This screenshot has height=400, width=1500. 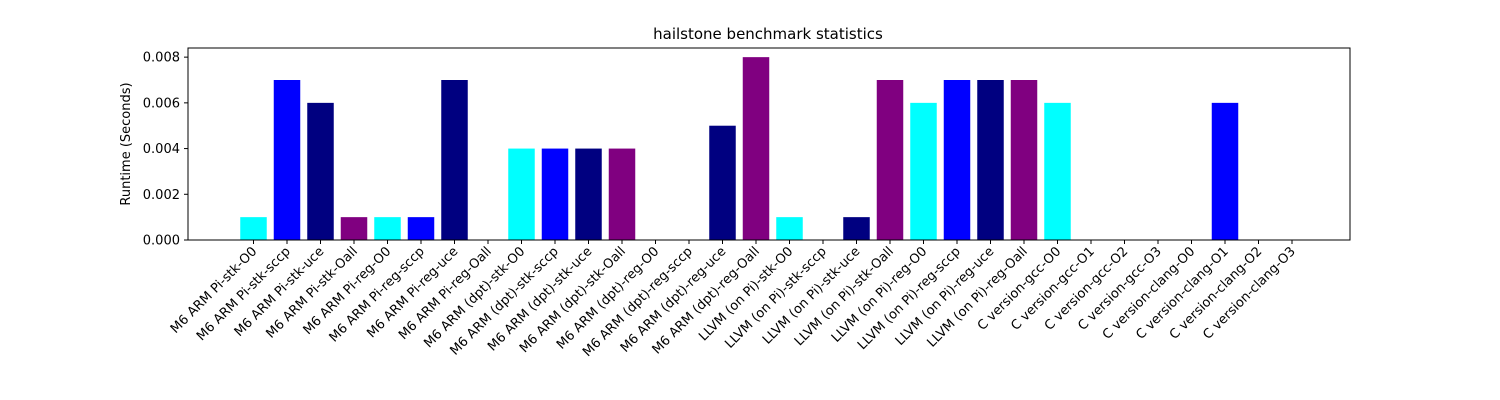 I want to click on y-axis-label: Runtime (Seconds), so click(x=126, y=143).